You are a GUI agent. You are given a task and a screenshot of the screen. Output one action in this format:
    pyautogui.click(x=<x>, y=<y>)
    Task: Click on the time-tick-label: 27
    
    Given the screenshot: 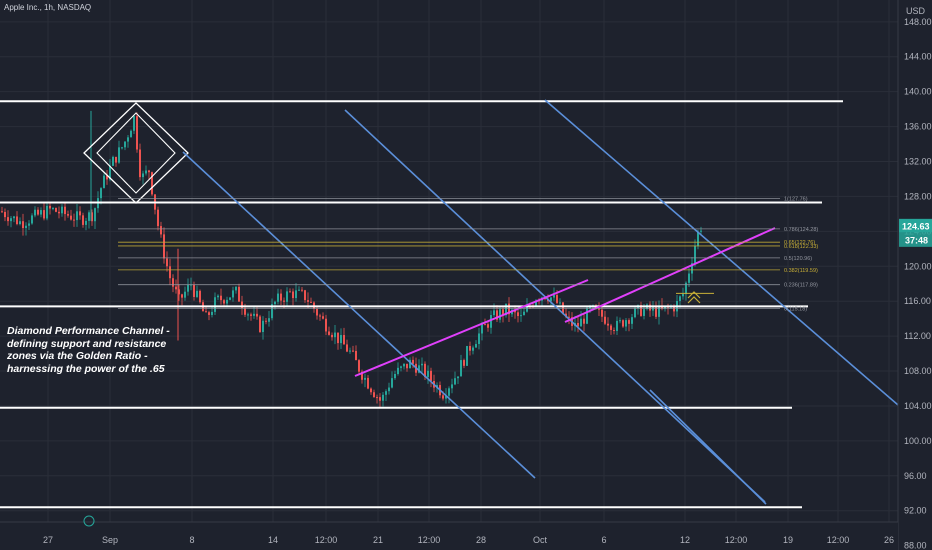 What is the action you would take?
    pyautogui.click(x=48, y=540)
    